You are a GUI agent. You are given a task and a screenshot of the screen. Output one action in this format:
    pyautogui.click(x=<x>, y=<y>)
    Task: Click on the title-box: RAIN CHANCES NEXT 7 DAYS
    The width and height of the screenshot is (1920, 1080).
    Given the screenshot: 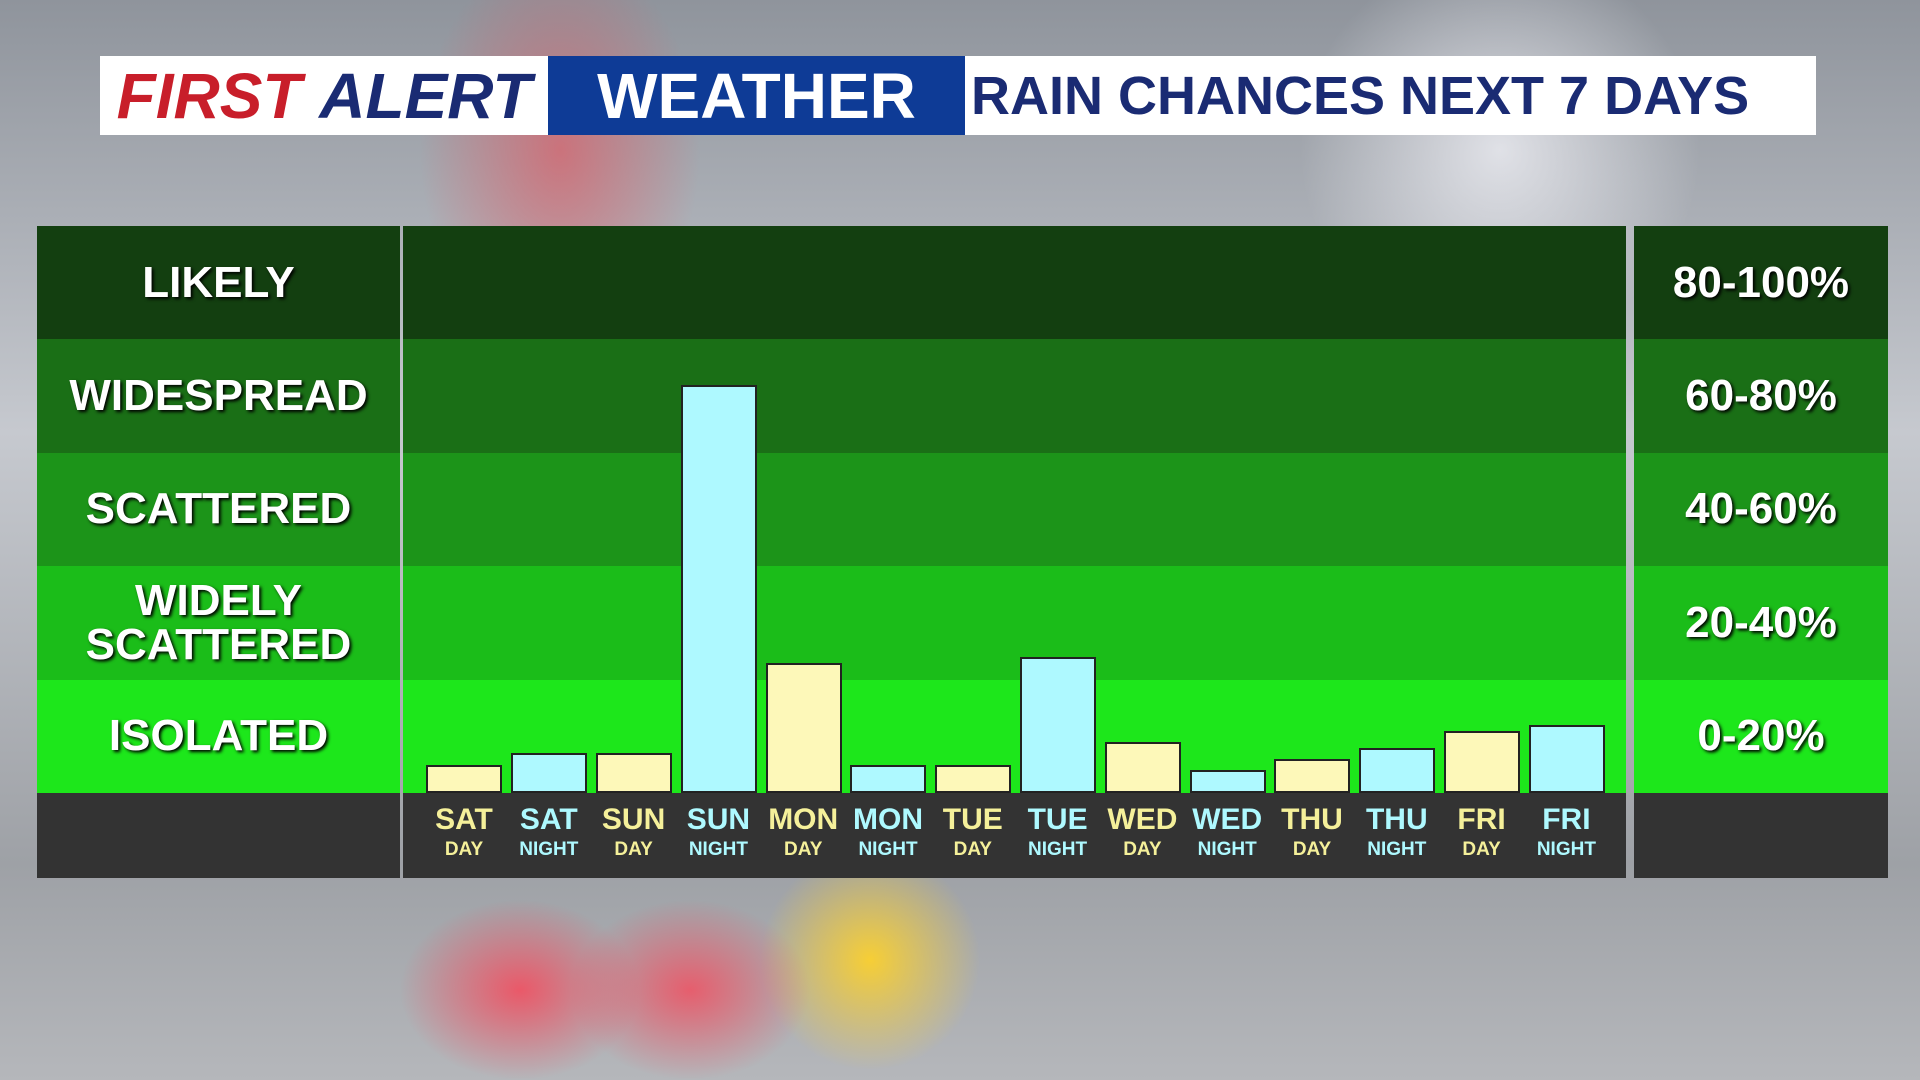 What is the action you would take?
    pyautogui.click(x=1390, y=95)
    